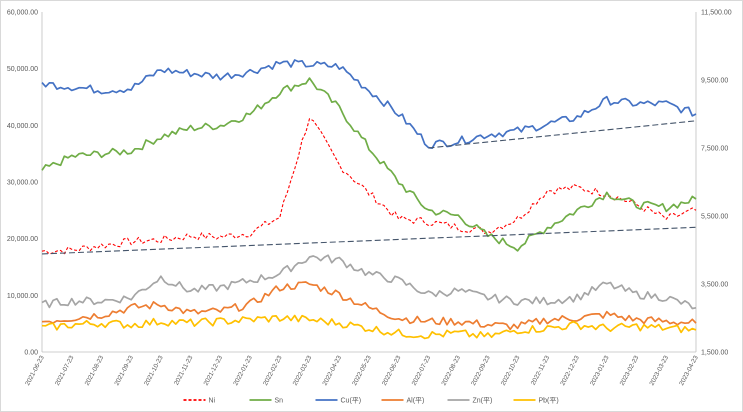  I want to click on left-y-tick-label: 50,000.00, so click(22, 69).